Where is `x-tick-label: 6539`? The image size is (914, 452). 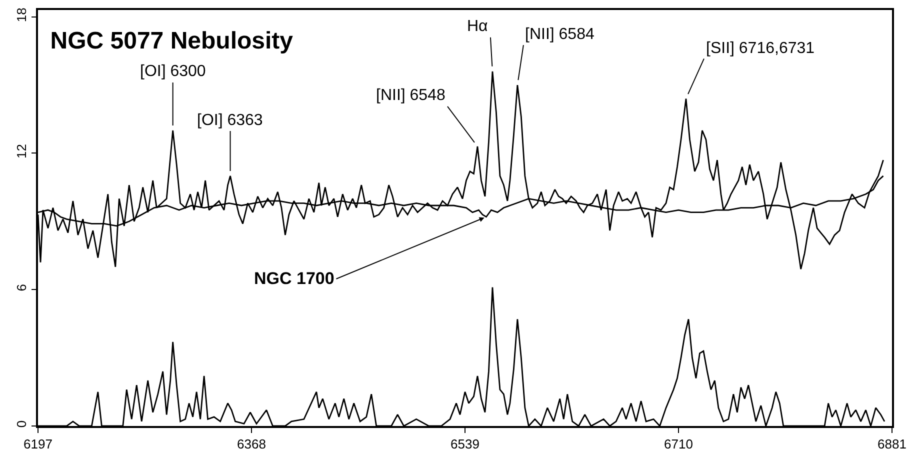
x-tick-label: 6539 is located at coordinates (465, 444).